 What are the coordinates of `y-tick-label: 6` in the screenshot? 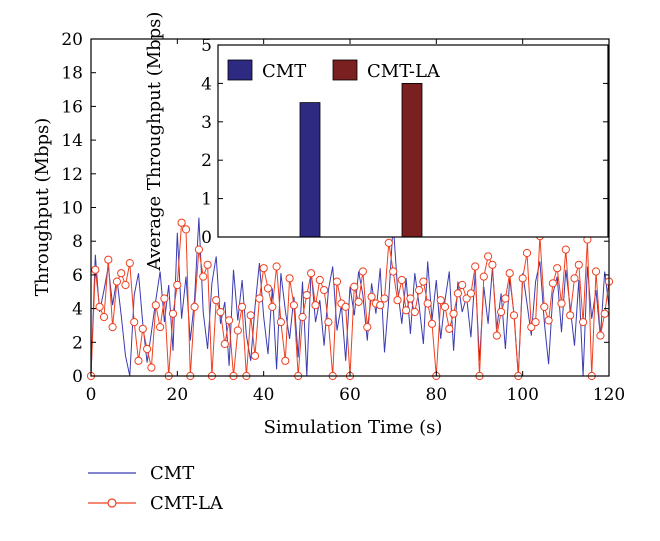 It's located at (77, 276).